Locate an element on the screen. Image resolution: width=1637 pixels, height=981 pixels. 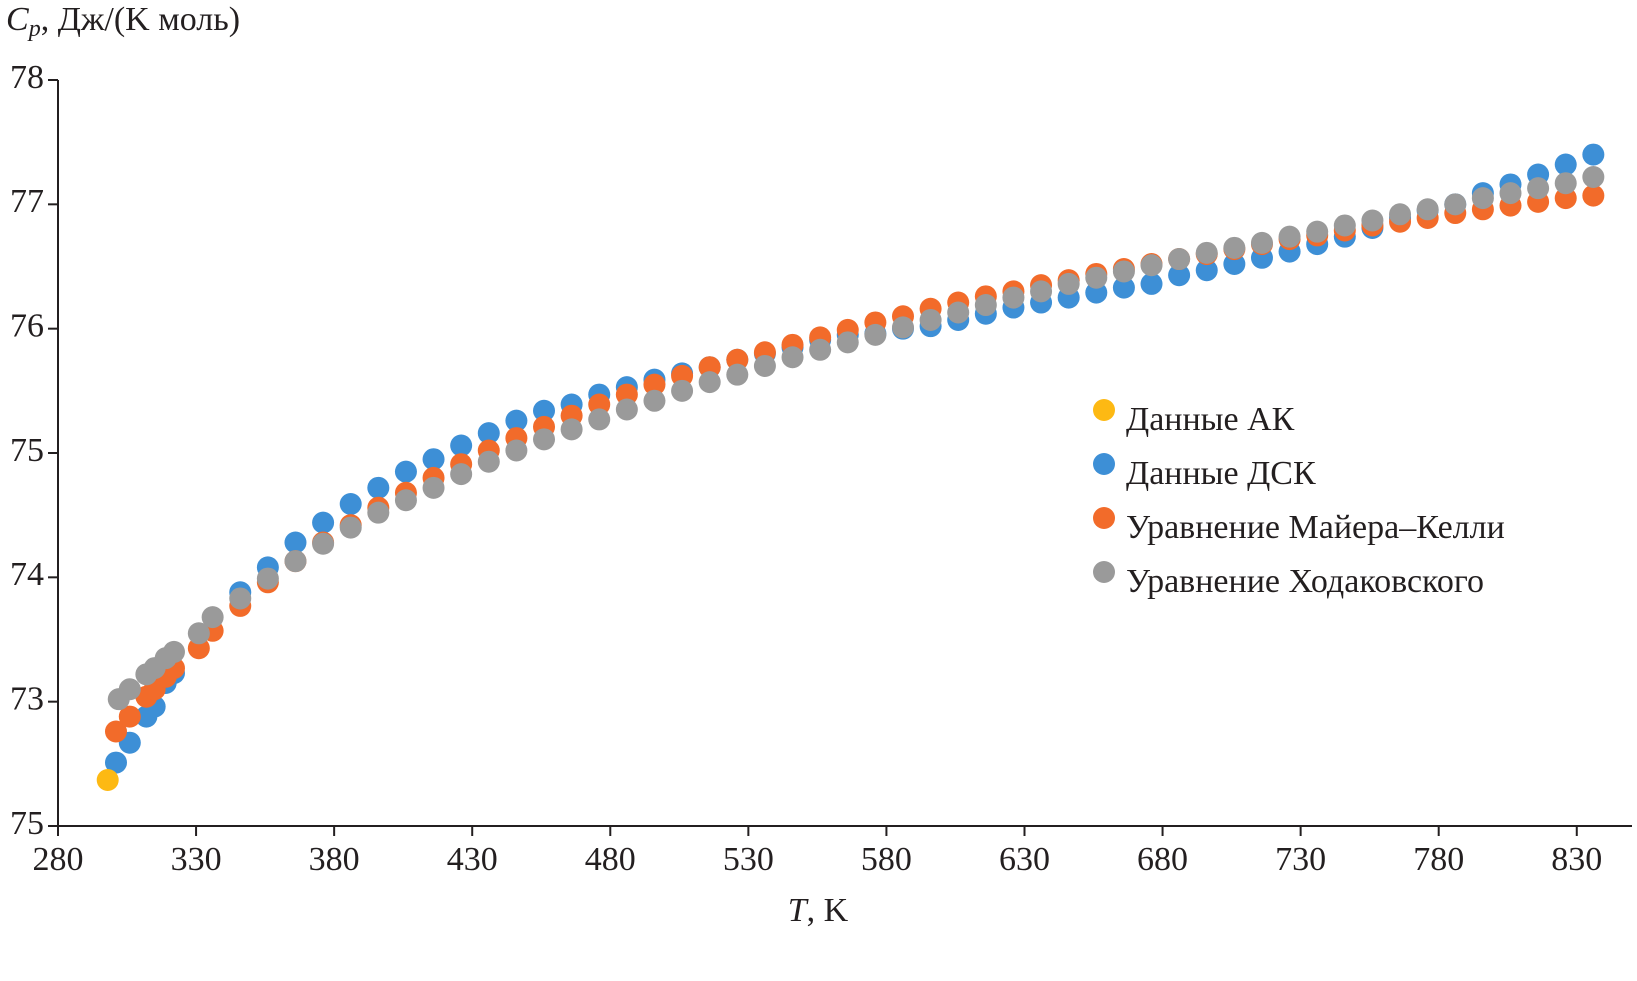
y-label-unit: , Дж/(K моль) is located at coordinates (140, 19).